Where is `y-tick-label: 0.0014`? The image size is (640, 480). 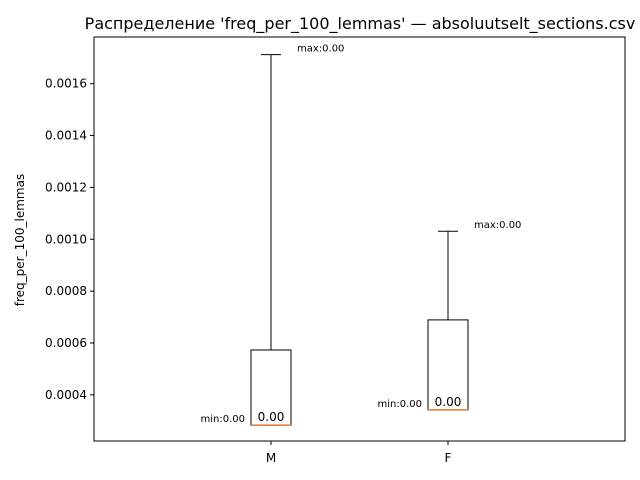 y-tick-label: 0.0014 is located at coordinates (66, 136).